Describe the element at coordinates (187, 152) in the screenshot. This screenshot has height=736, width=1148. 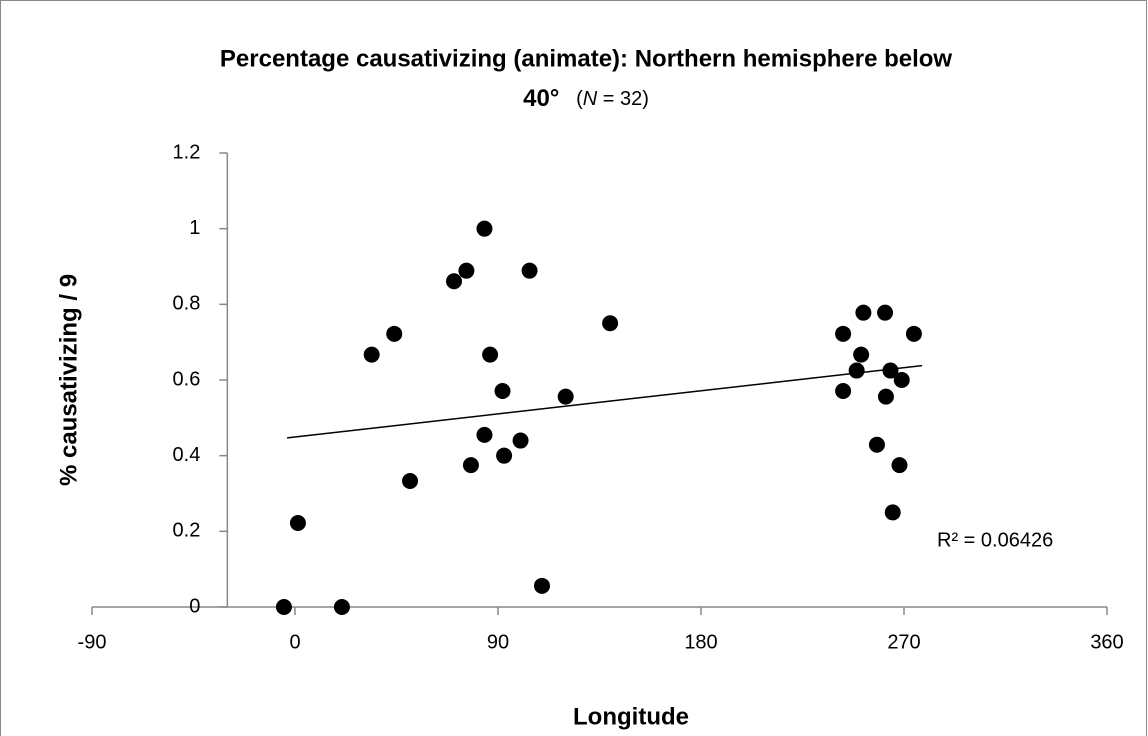
I see `y-tick-label: 1.2` at that location.